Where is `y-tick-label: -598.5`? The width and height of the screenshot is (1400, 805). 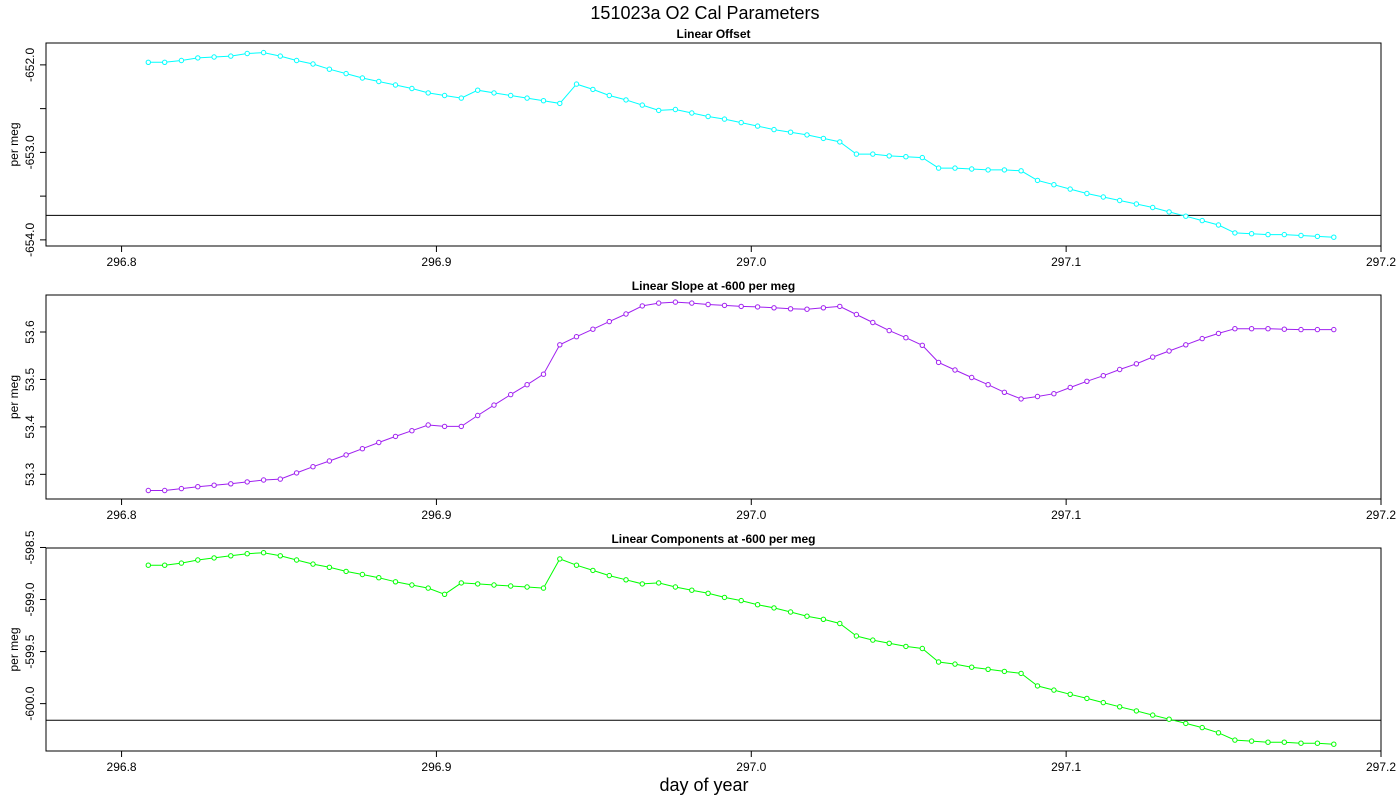 y-tick-label: -598.5 is located at coordinates (30, 547).